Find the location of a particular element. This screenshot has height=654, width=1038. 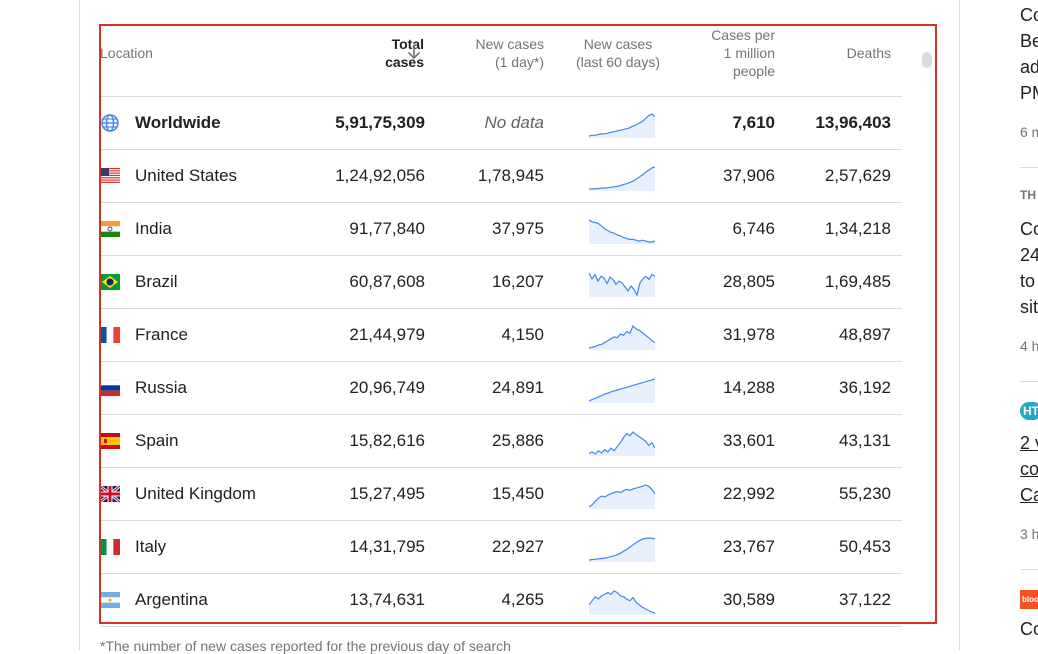

deaths-value: 2,57,629 is located at coordinates (857, 175).